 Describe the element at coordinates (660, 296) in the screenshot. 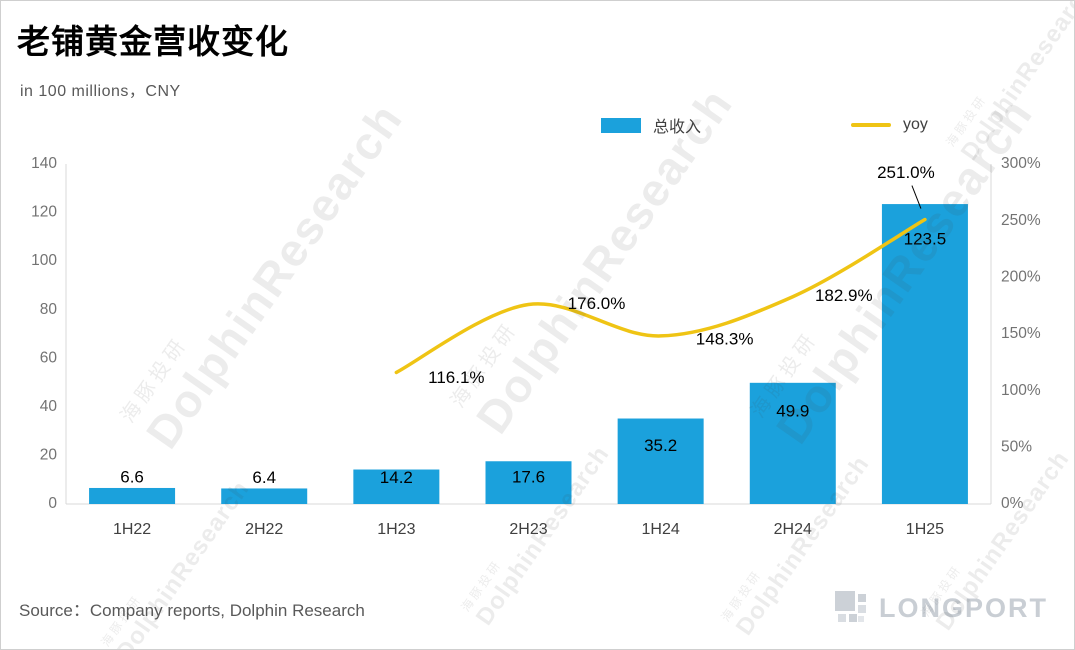

I see `yoy-line` at that location.